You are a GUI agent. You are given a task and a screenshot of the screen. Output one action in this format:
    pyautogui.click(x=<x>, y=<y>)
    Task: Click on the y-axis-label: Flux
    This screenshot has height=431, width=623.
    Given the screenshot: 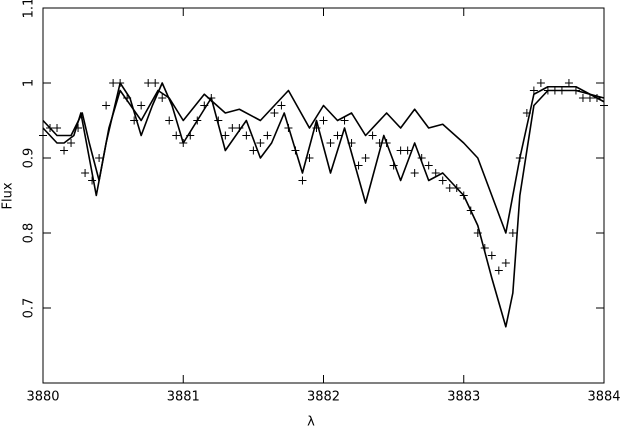 What is the action you would take?
    pyautogui.click(x=8, y=195)
    